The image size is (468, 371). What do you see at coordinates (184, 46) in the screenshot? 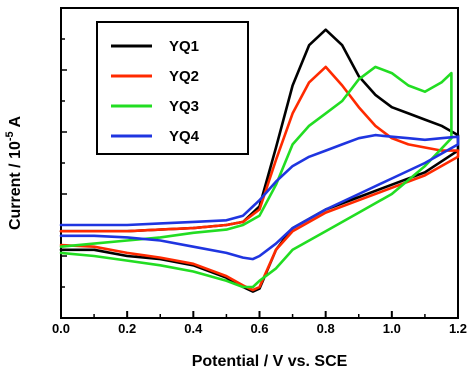
I see `legend-label-yq1: YQ1` at bounding box center [184, 46].